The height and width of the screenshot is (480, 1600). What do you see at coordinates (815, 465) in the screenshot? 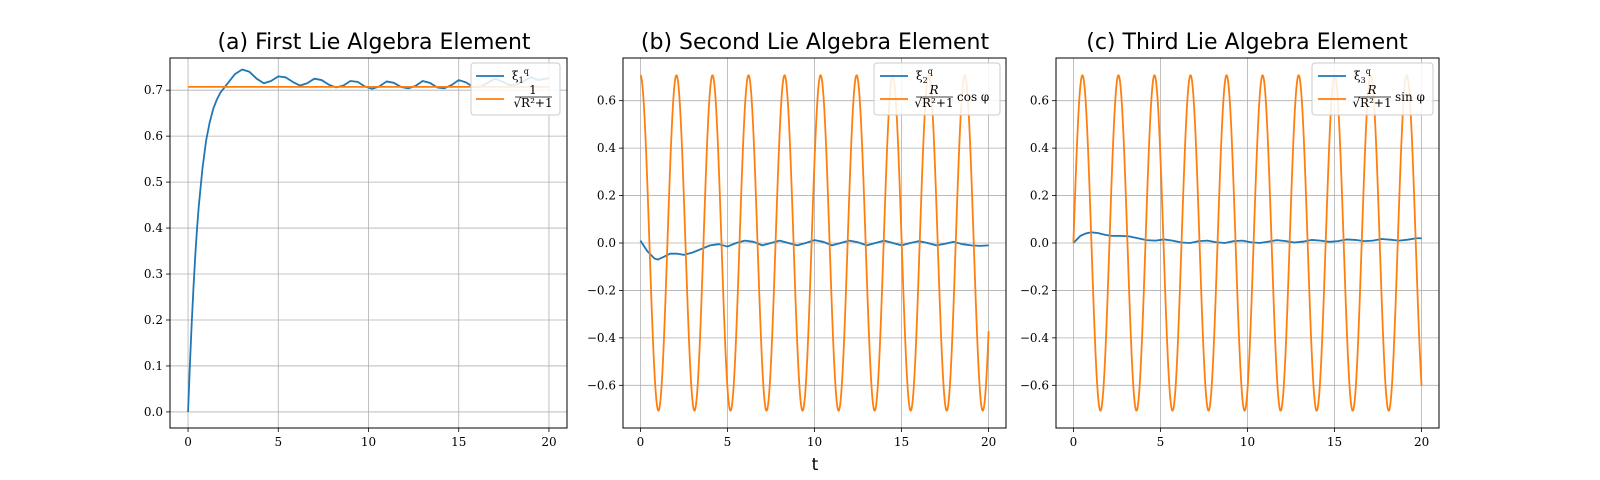
I see `x-axis-label: t` at bounding box center [815, 465].